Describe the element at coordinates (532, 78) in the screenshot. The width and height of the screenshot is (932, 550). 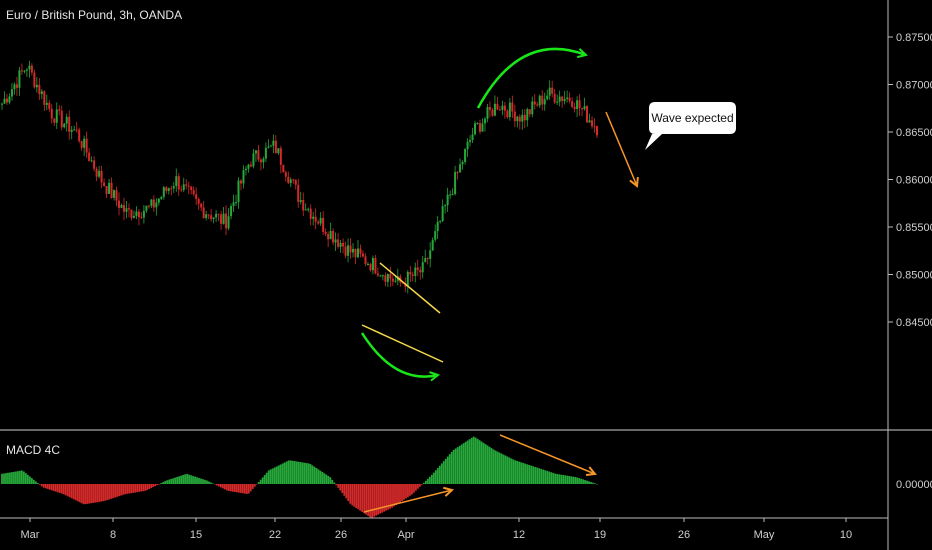
I see `green-curve-arrow-top` at that location.